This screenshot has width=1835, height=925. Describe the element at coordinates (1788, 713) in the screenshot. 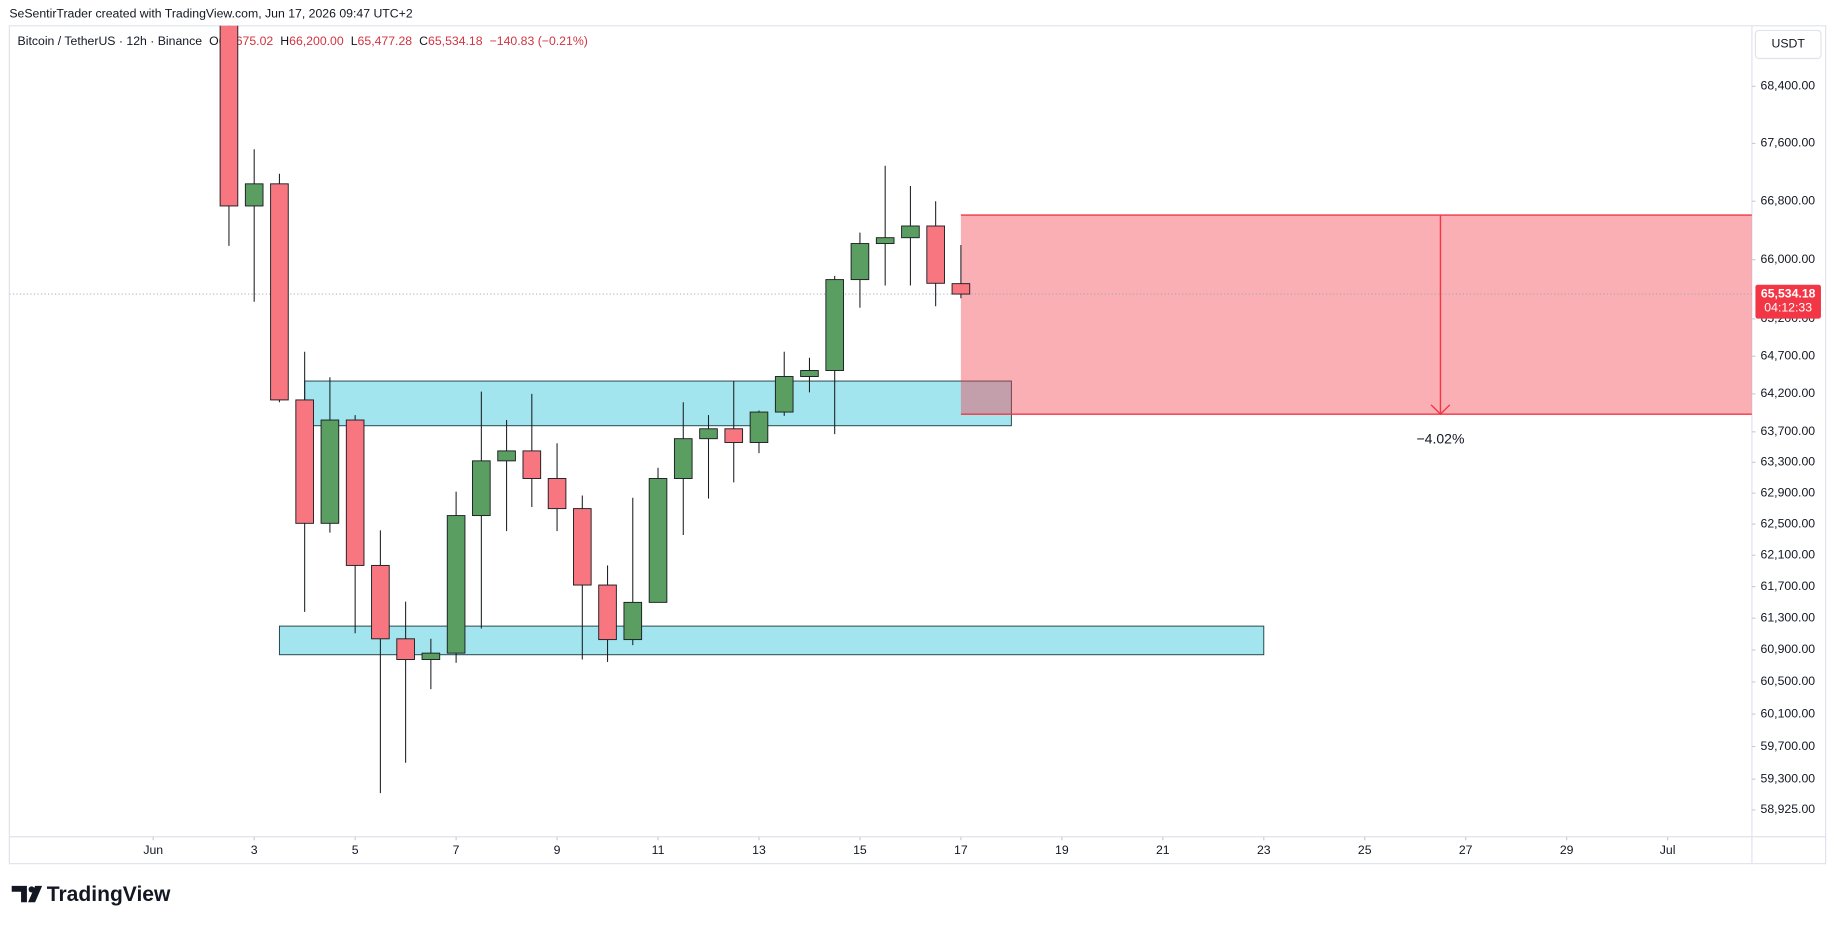

I see `y-tick-label: 60,100.00` at that location.